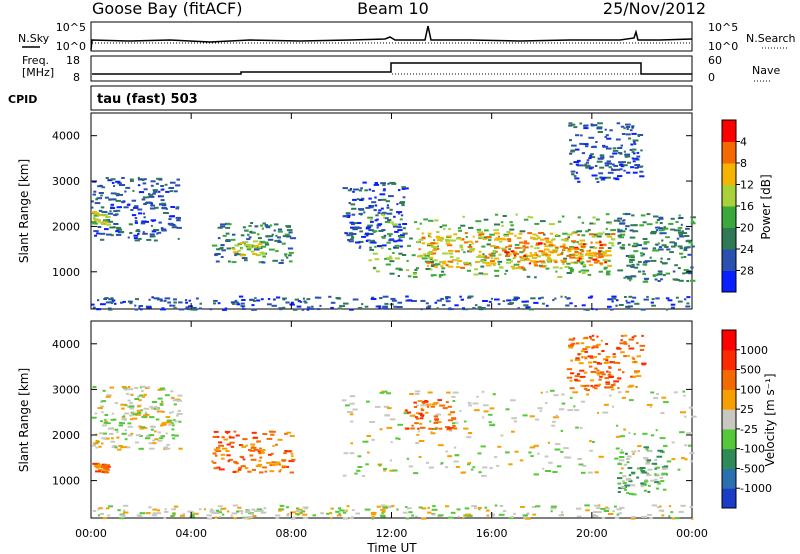  What do you see at coordinates (747, 271) in the screenshot?
I see `power-colorbar-tick-label: 28` at bounding box center [747, 271].